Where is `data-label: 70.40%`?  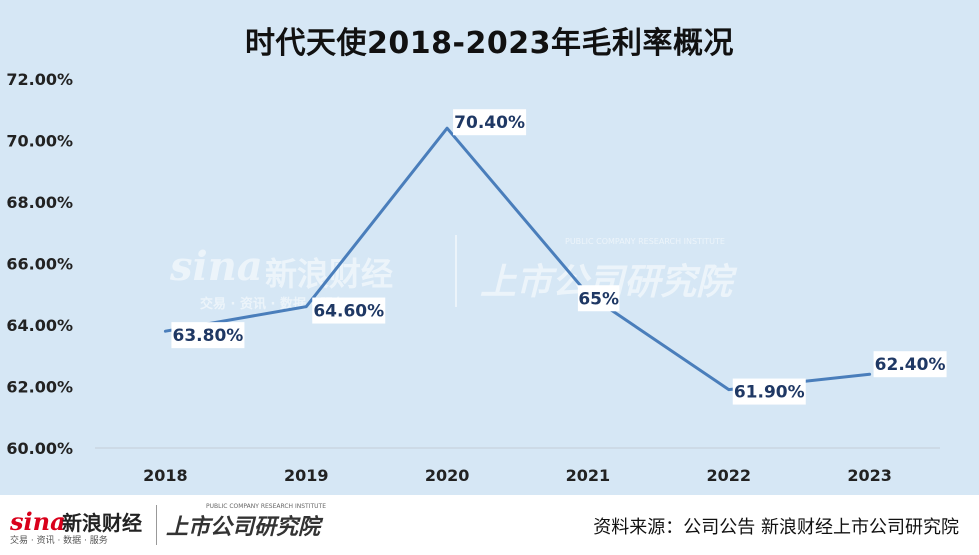 data-label: 70.40% is located at coordinates (490, 122).